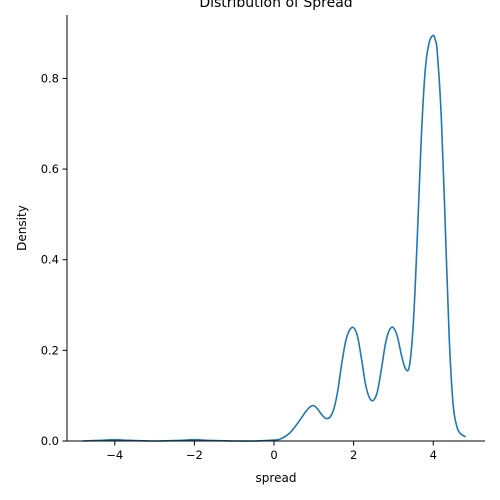 The image size is (500, 500). Describe the element at coordinates (275, 5) in the screenshot. I see `chart-title: Distribution of Spread` at that location.